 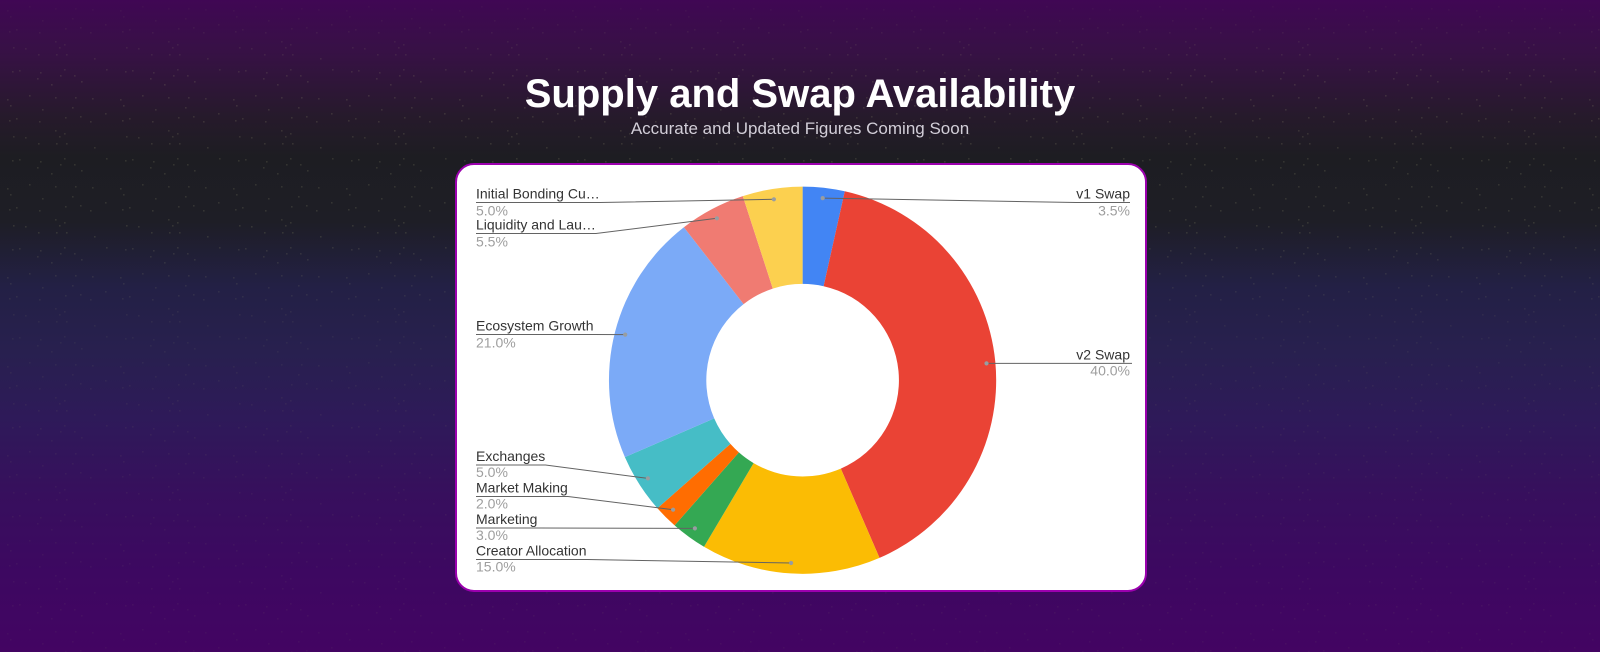 What do you see at coordinates (492, 535) in the screenshot?
I see `svg-text: 3.0%` at bounding box center [492, 535].